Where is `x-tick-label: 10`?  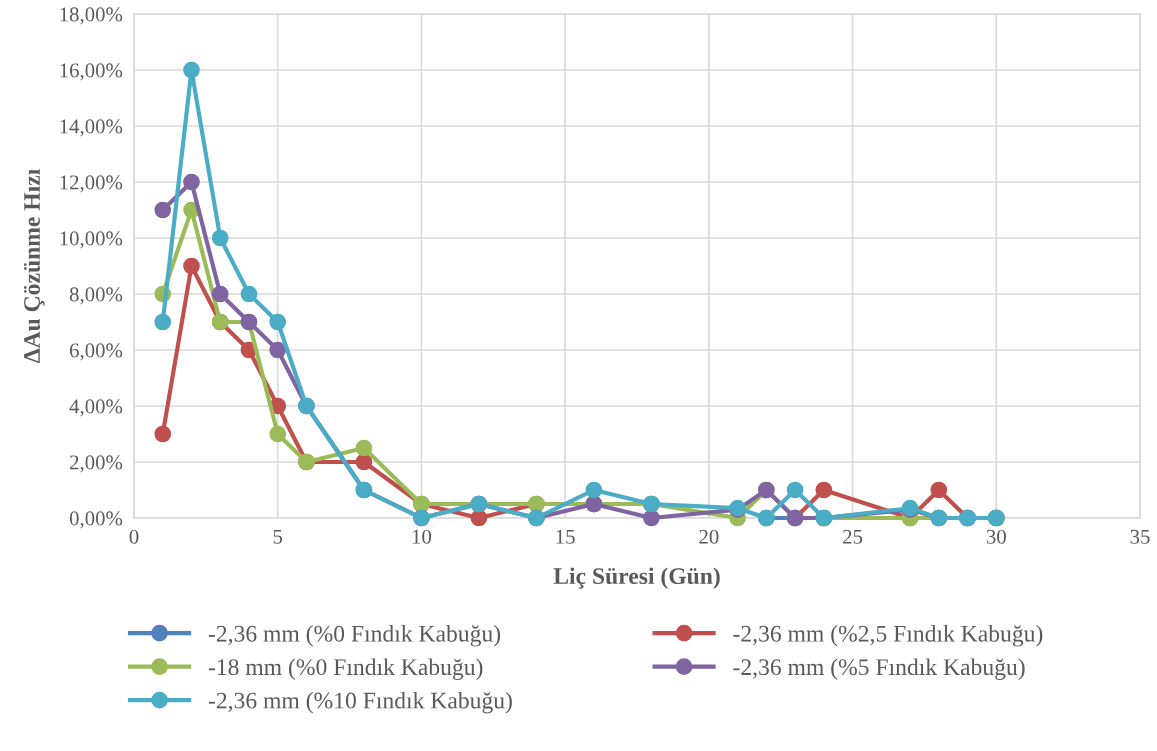
x-tick-label: 10 is located at coordinates (422, 536).